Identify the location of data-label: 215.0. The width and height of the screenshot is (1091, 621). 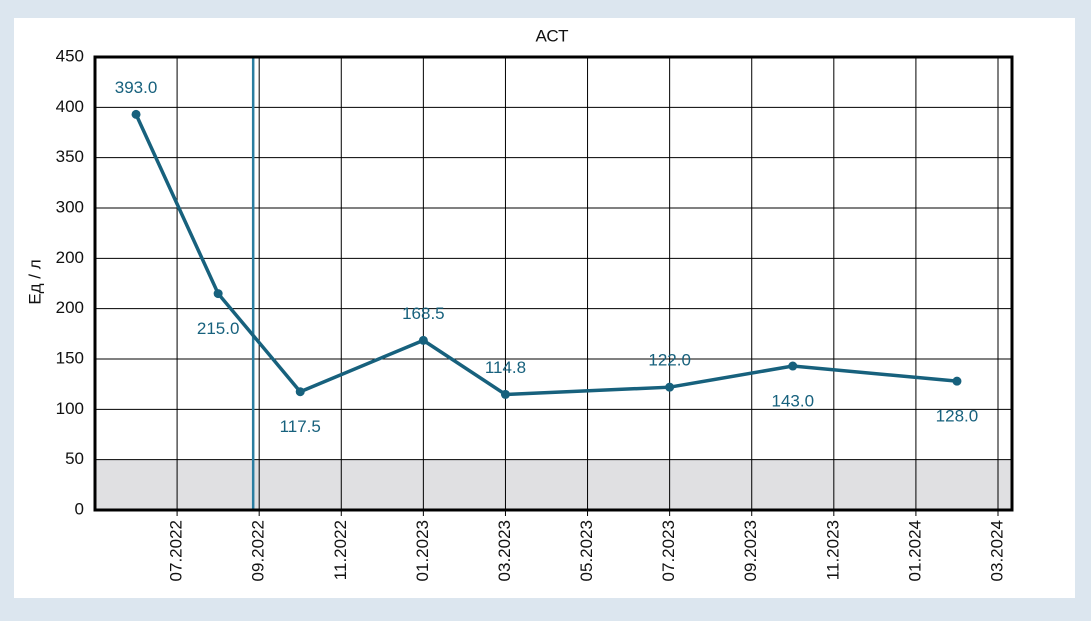
(218, 328).